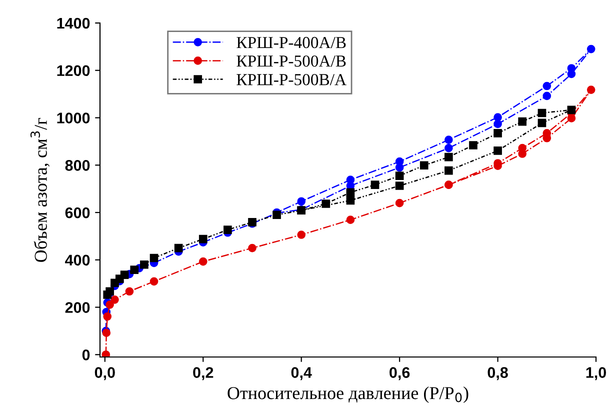 The height and width of the screenshot is (414, 609). What do you see at coordinates (291, 42) in the screenshot?
I see `legend-label: КРШ-Р-400А/В` at bounding box center [291, 42].